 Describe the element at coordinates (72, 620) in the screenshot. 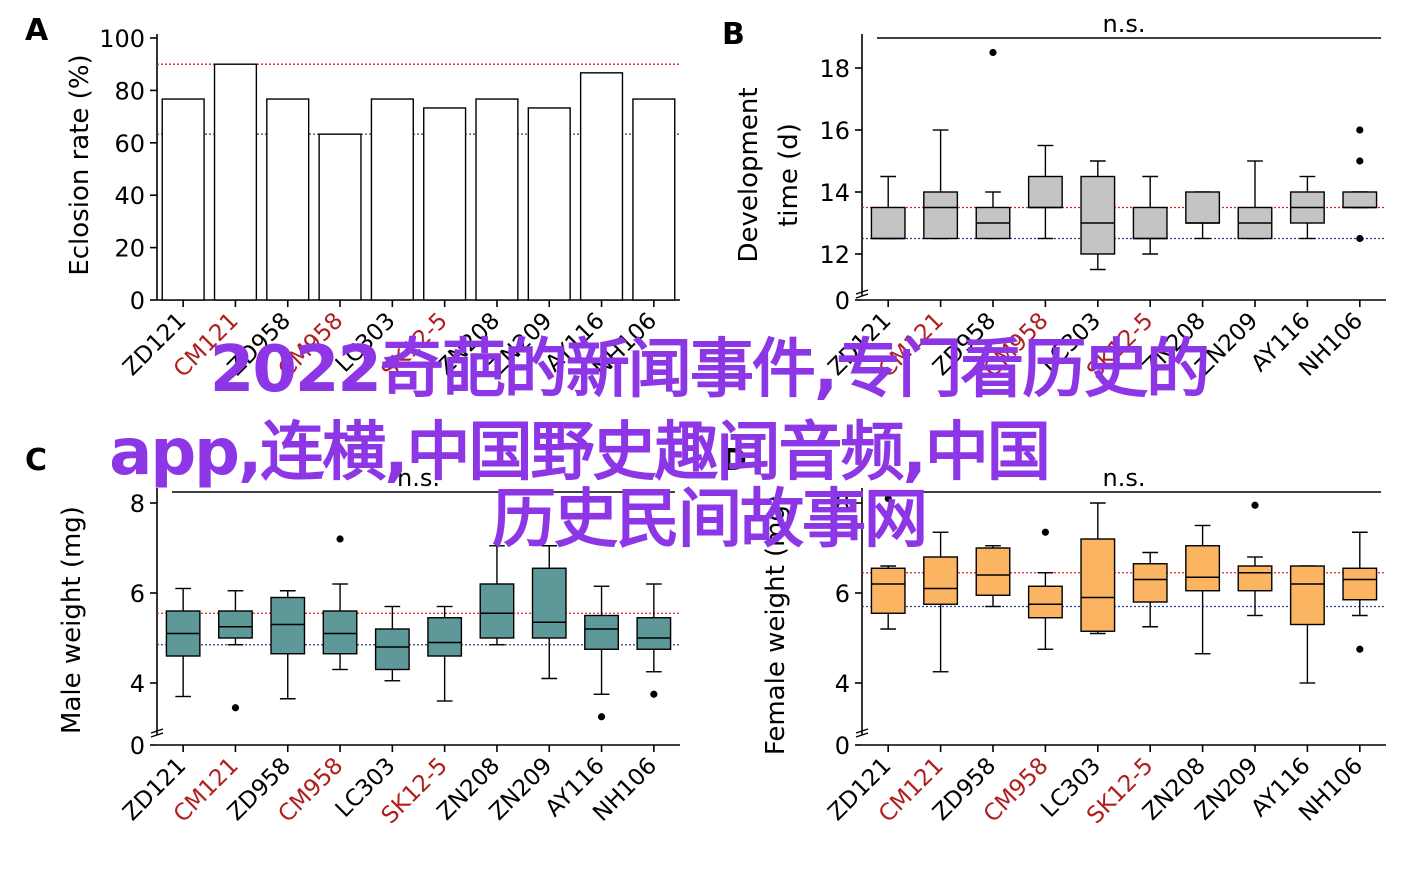

I see `y-axis-label: Male weight (mg)` at that location.